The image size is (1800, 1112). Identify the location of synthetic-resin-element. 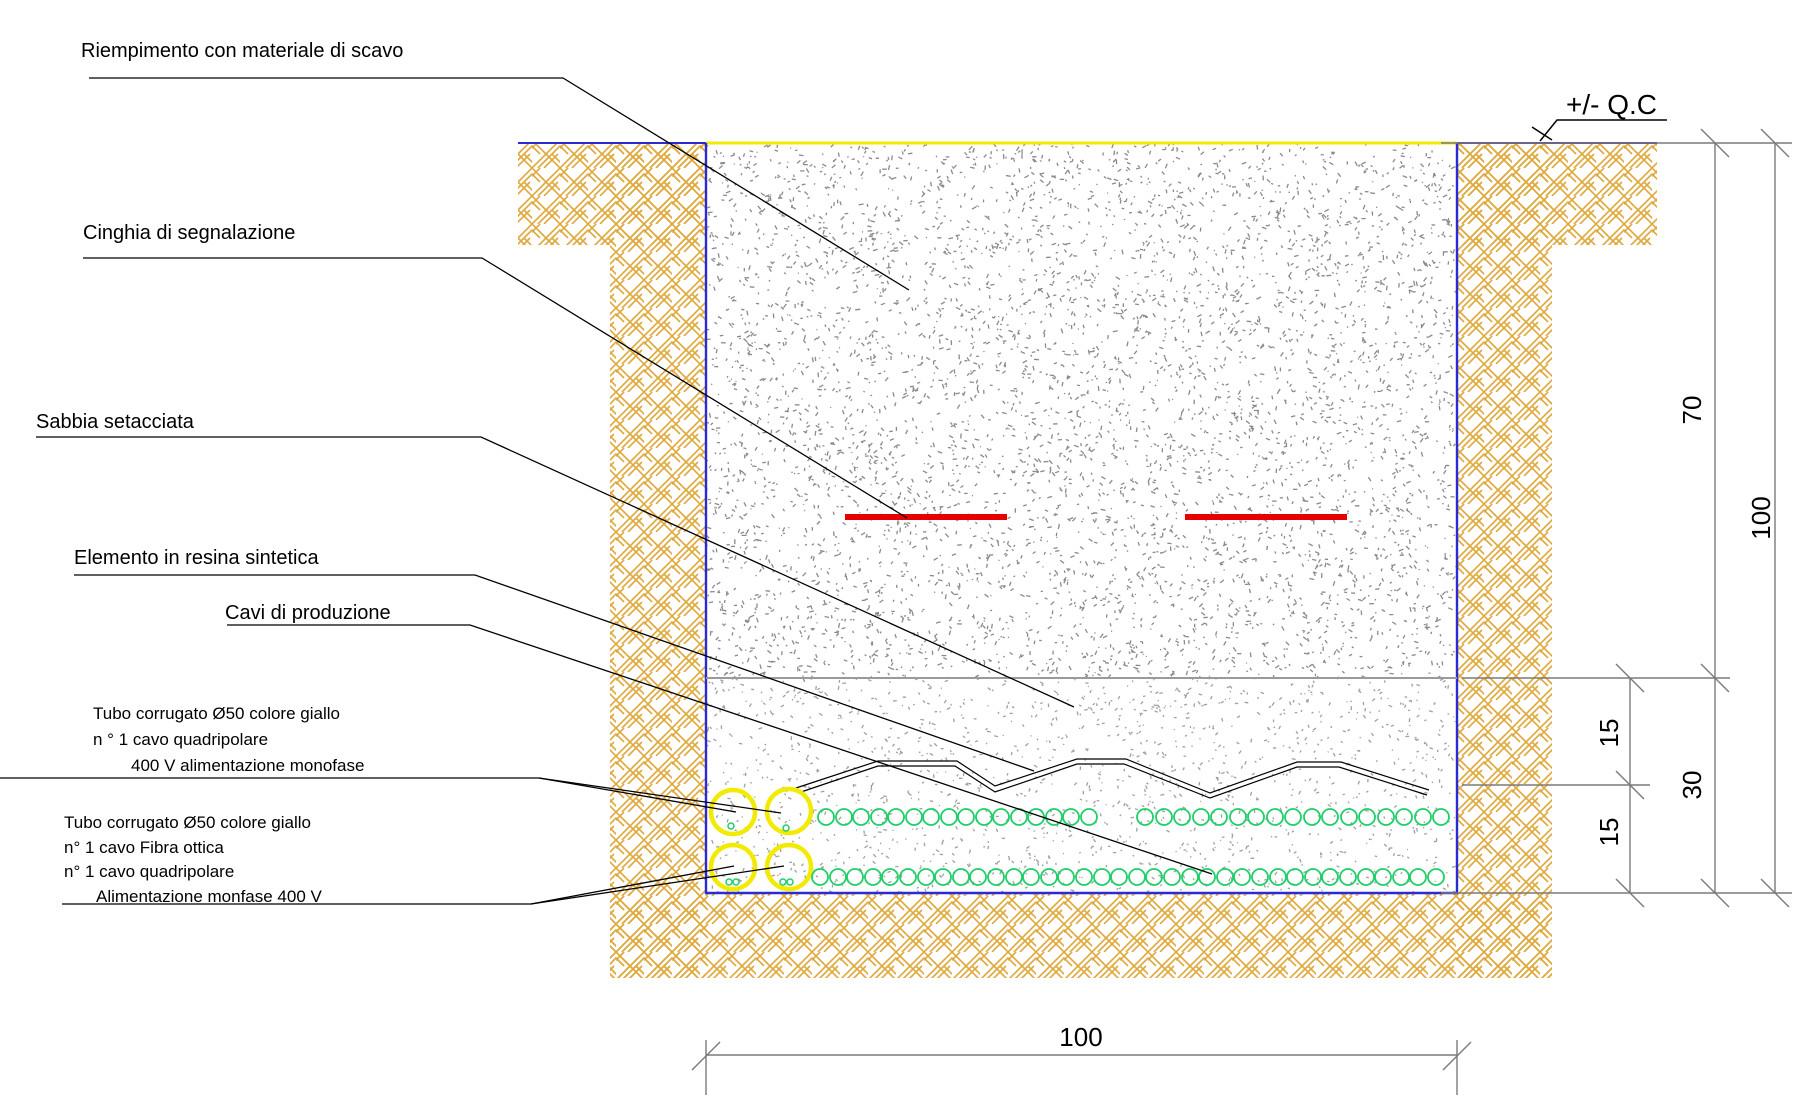
(1112, 778).